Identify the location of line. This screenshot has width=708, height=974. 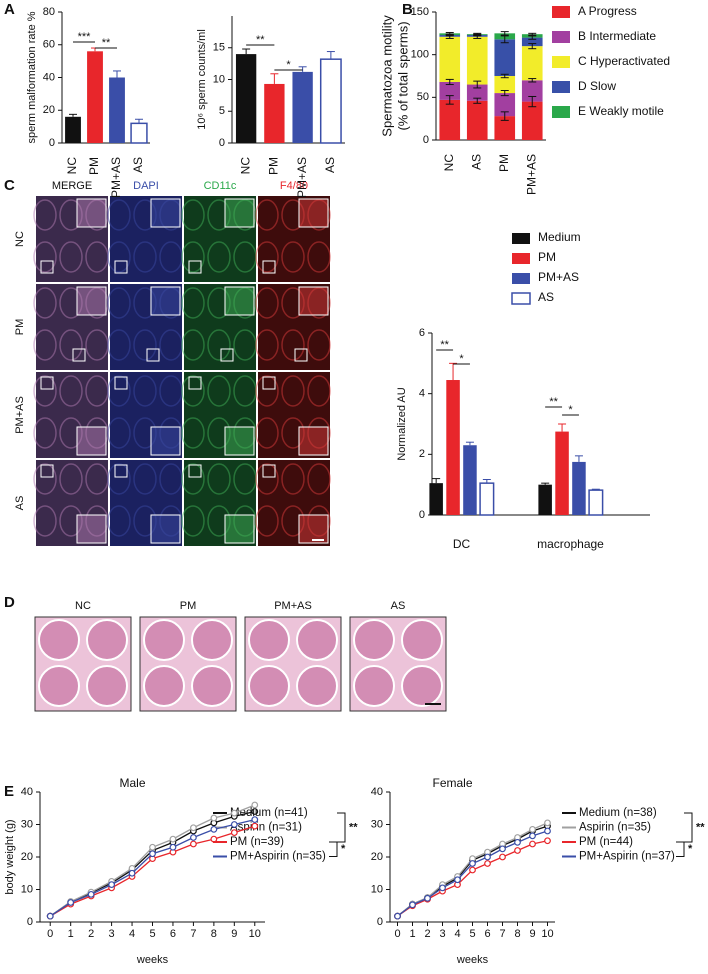
(152, 871).